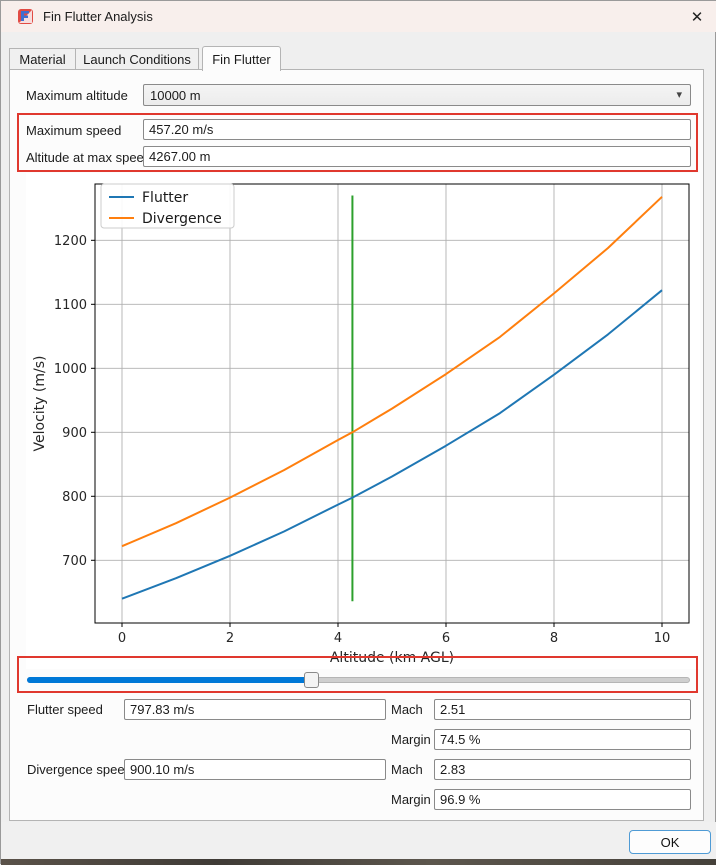 This screenshot has height=865, width=716. I want to click on svg-text: 800, so click(74, 497).